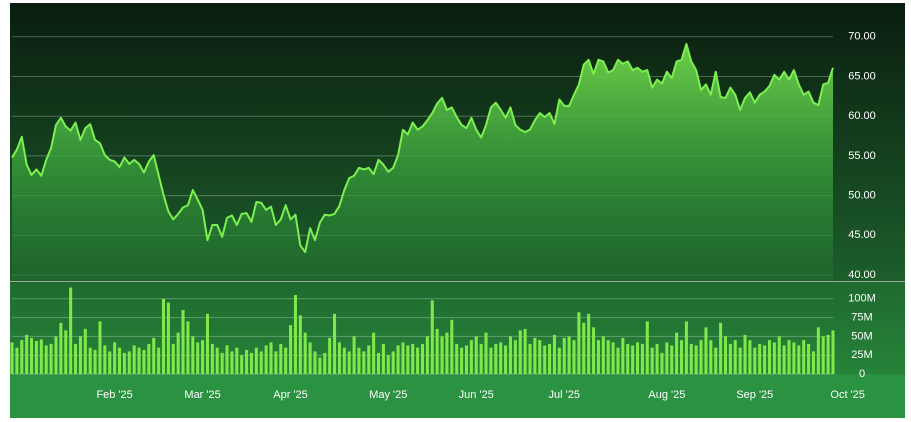 This screenshot has height=422, width=911. What do you see at coordinates (862, 235) in the screenshot?
I see `y-tick-label: 45.00` at bounding box center [862, 235].